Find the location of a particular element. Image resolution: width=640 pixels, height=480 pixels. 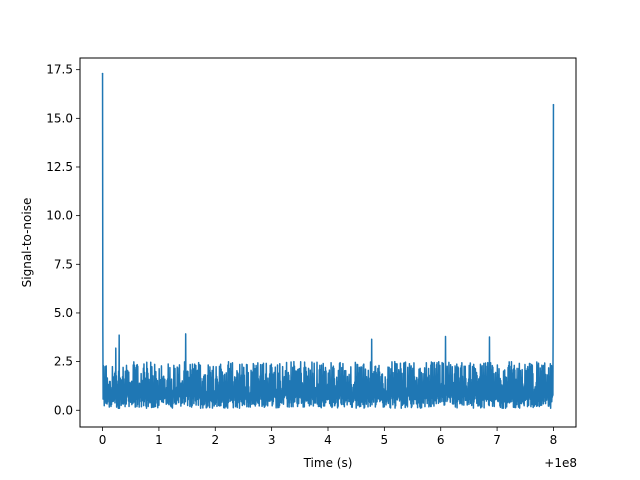

y-tick-label: 7.5 is located at coordinates (63, 264).